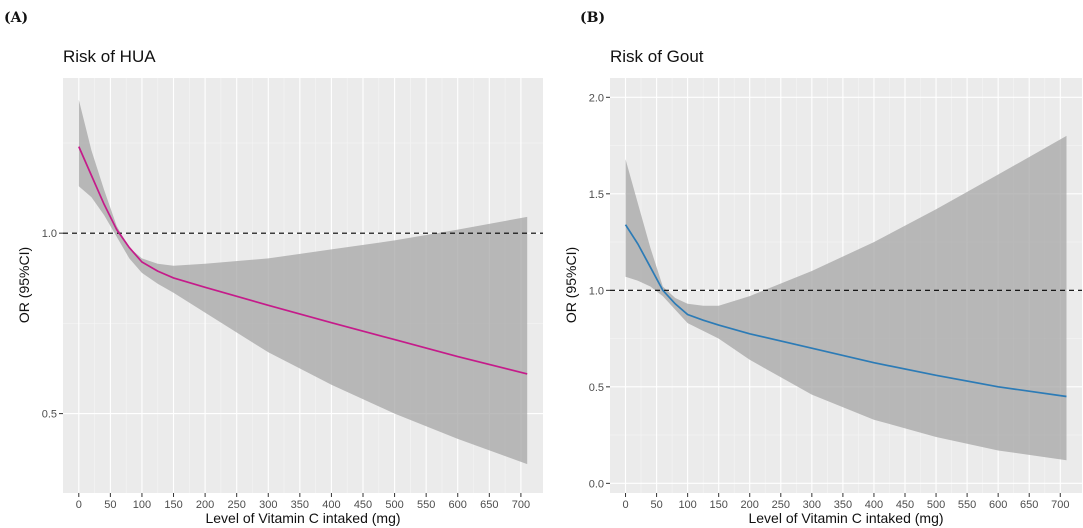  What do you see at coordinates (596, 291) in the screenshot?
I see `panel-b-y-tick-label: 1.0` at bounding box center [596, 291].